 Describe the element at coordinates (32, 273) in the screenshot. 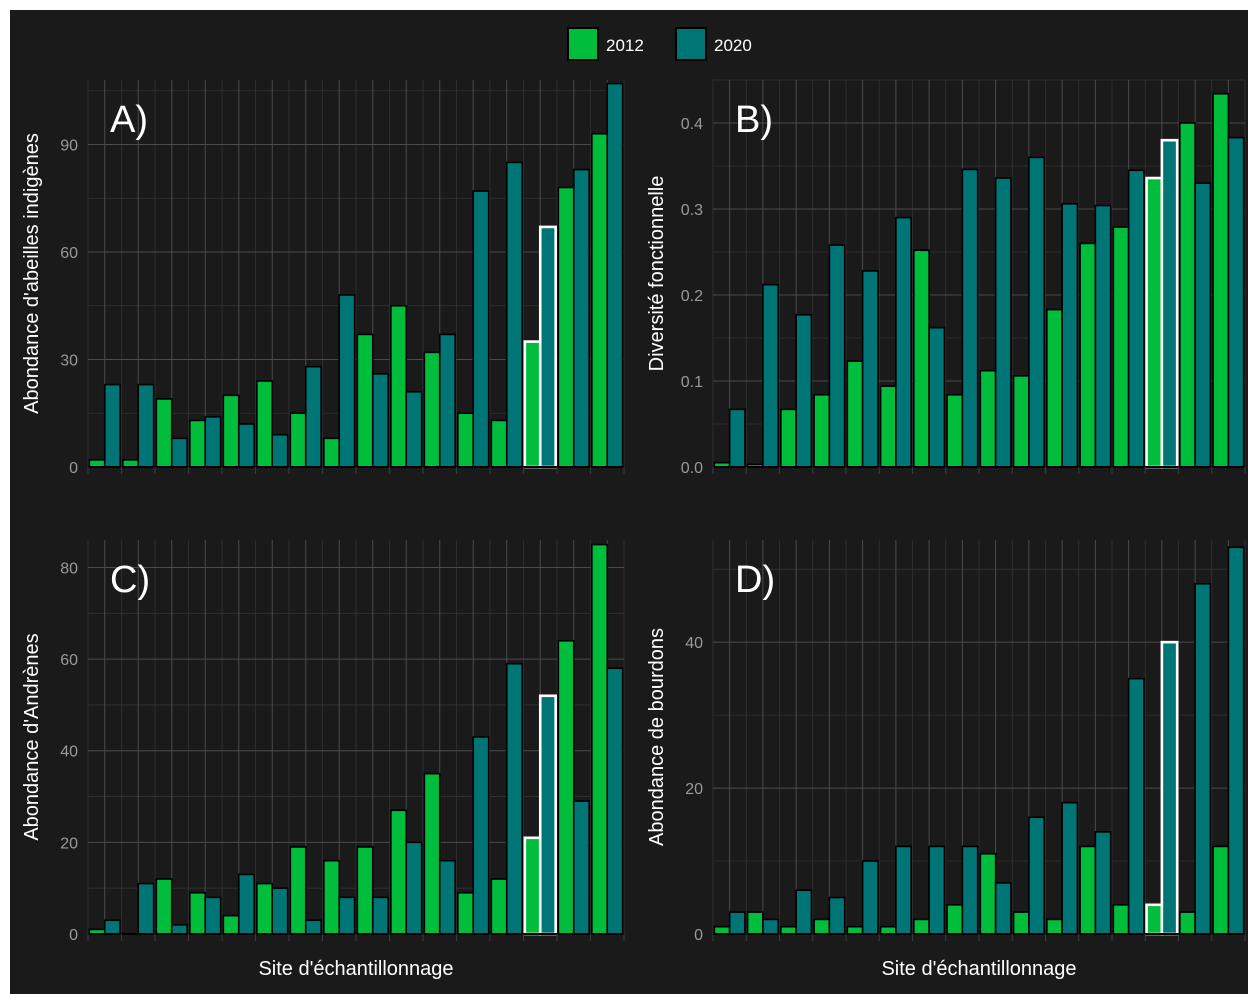

I see `y-axis-title: Abondance d'abeilles indigènes` at that location.